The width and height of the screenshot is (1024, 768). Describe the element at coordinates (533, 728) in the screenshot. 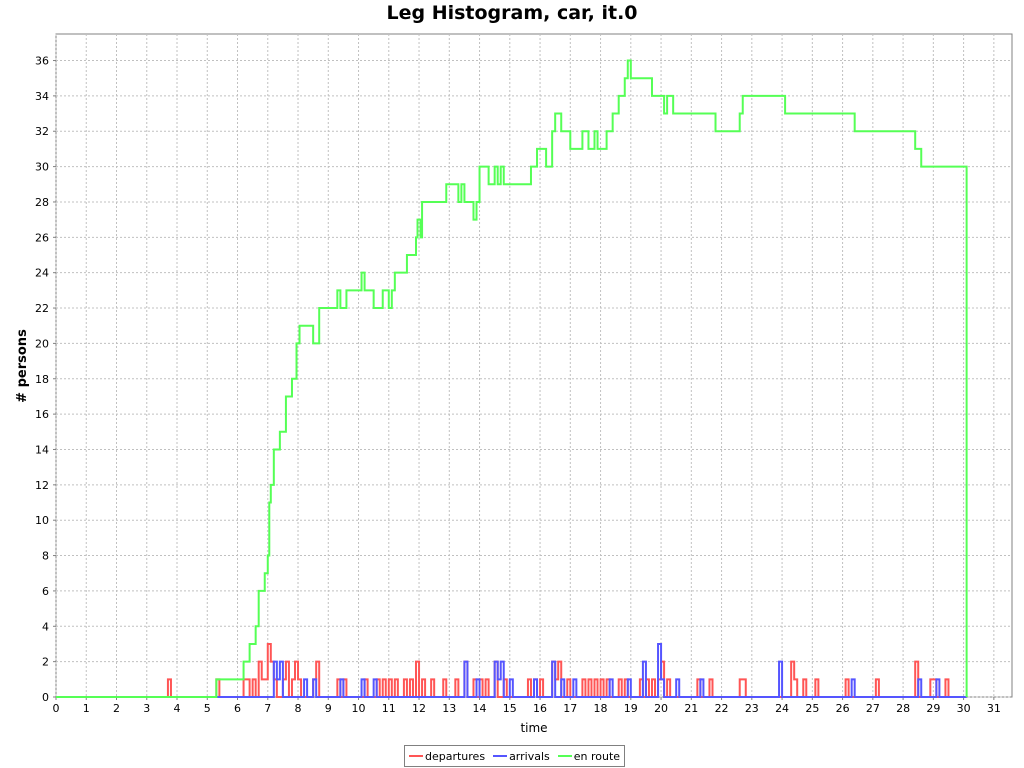

I see `x-axis-title: time` at that location.